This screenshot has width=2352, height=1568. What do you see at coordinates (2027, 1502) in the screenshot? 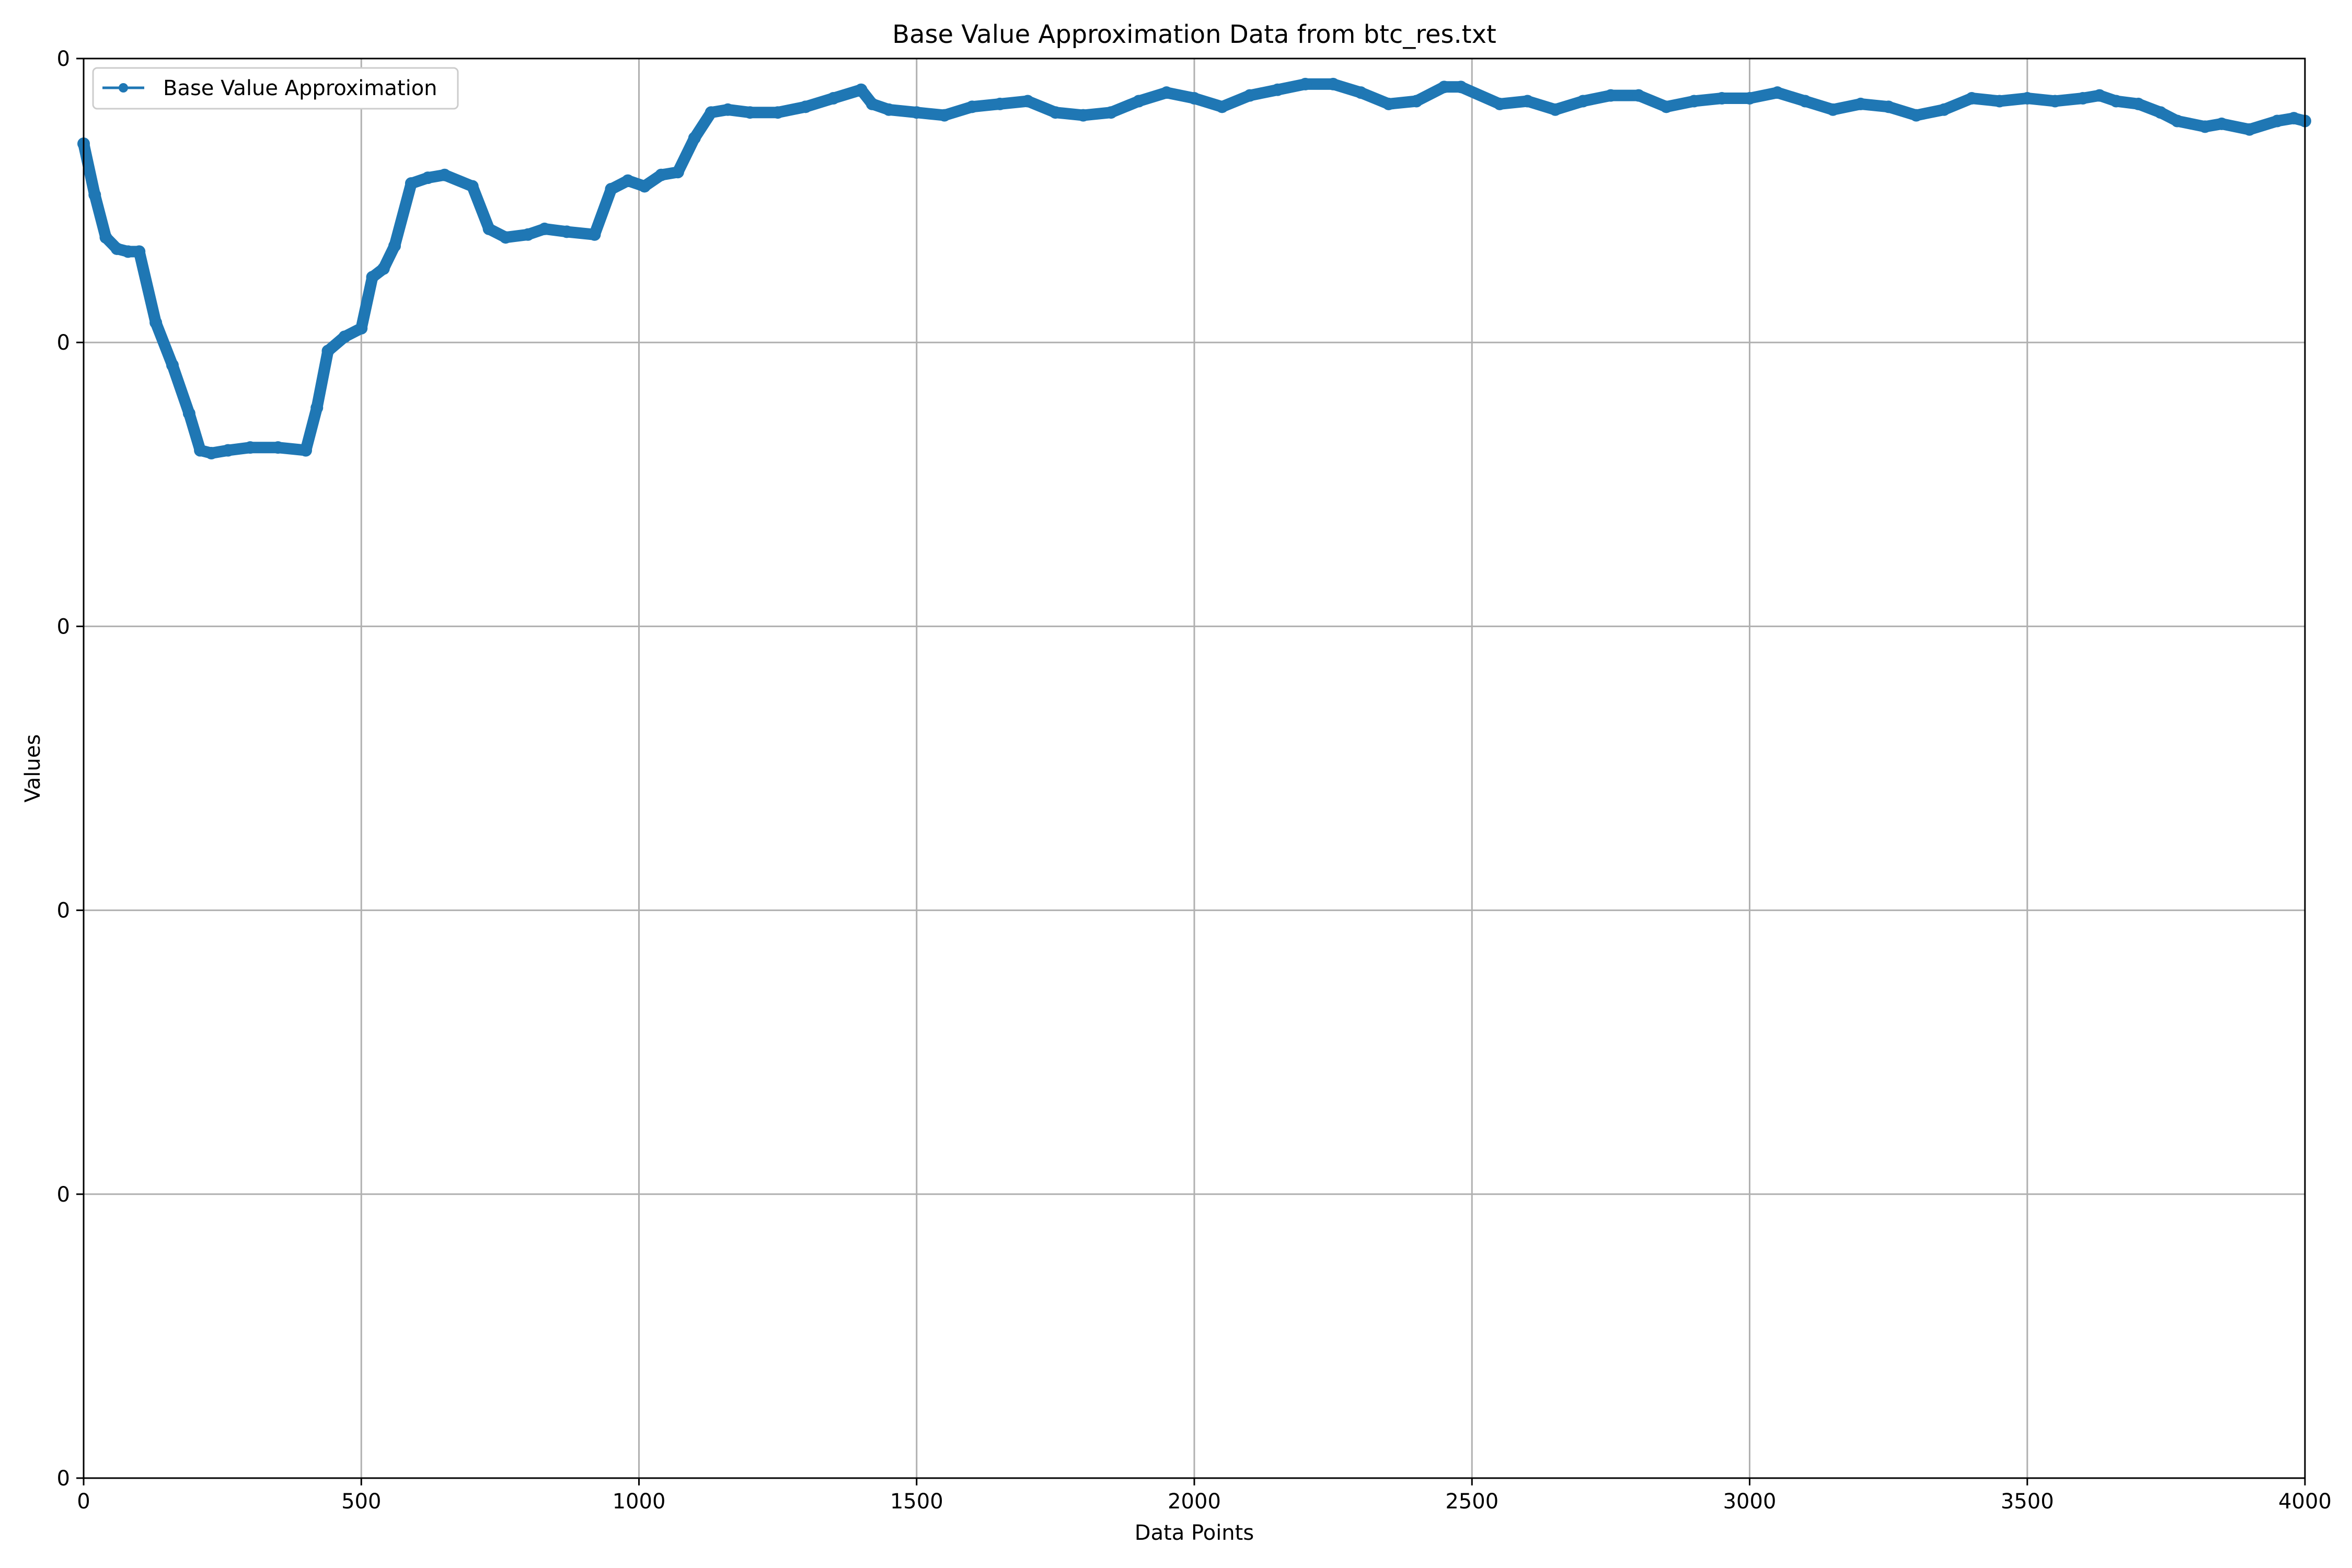
I see `x-tick-label: 3500` at bounding box center [2027, 1502].